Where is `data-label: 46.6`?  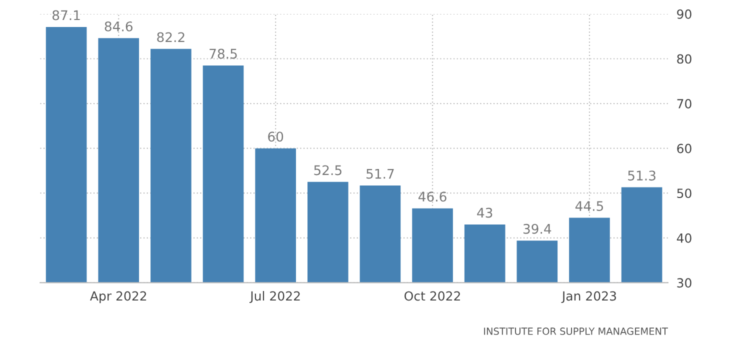
data-label: 46.6 is located at coordinates (432, 197).